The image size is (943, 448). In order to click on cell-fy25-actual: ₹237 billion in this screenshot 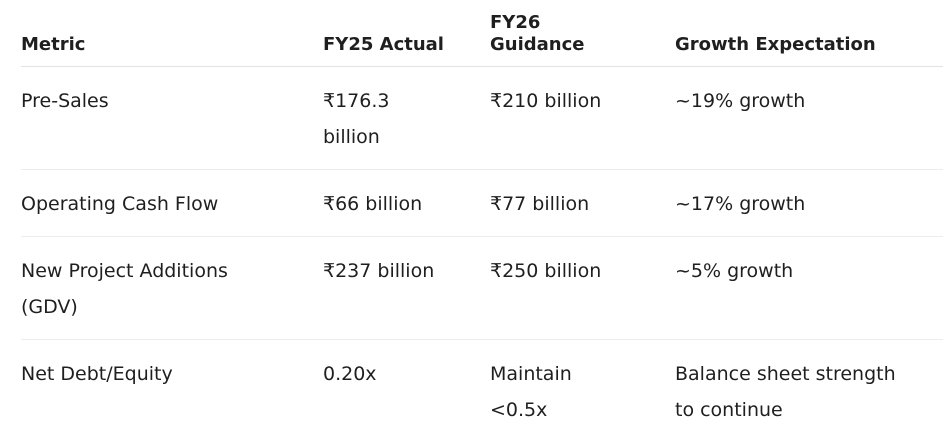, I will do `click(406, 288)`.